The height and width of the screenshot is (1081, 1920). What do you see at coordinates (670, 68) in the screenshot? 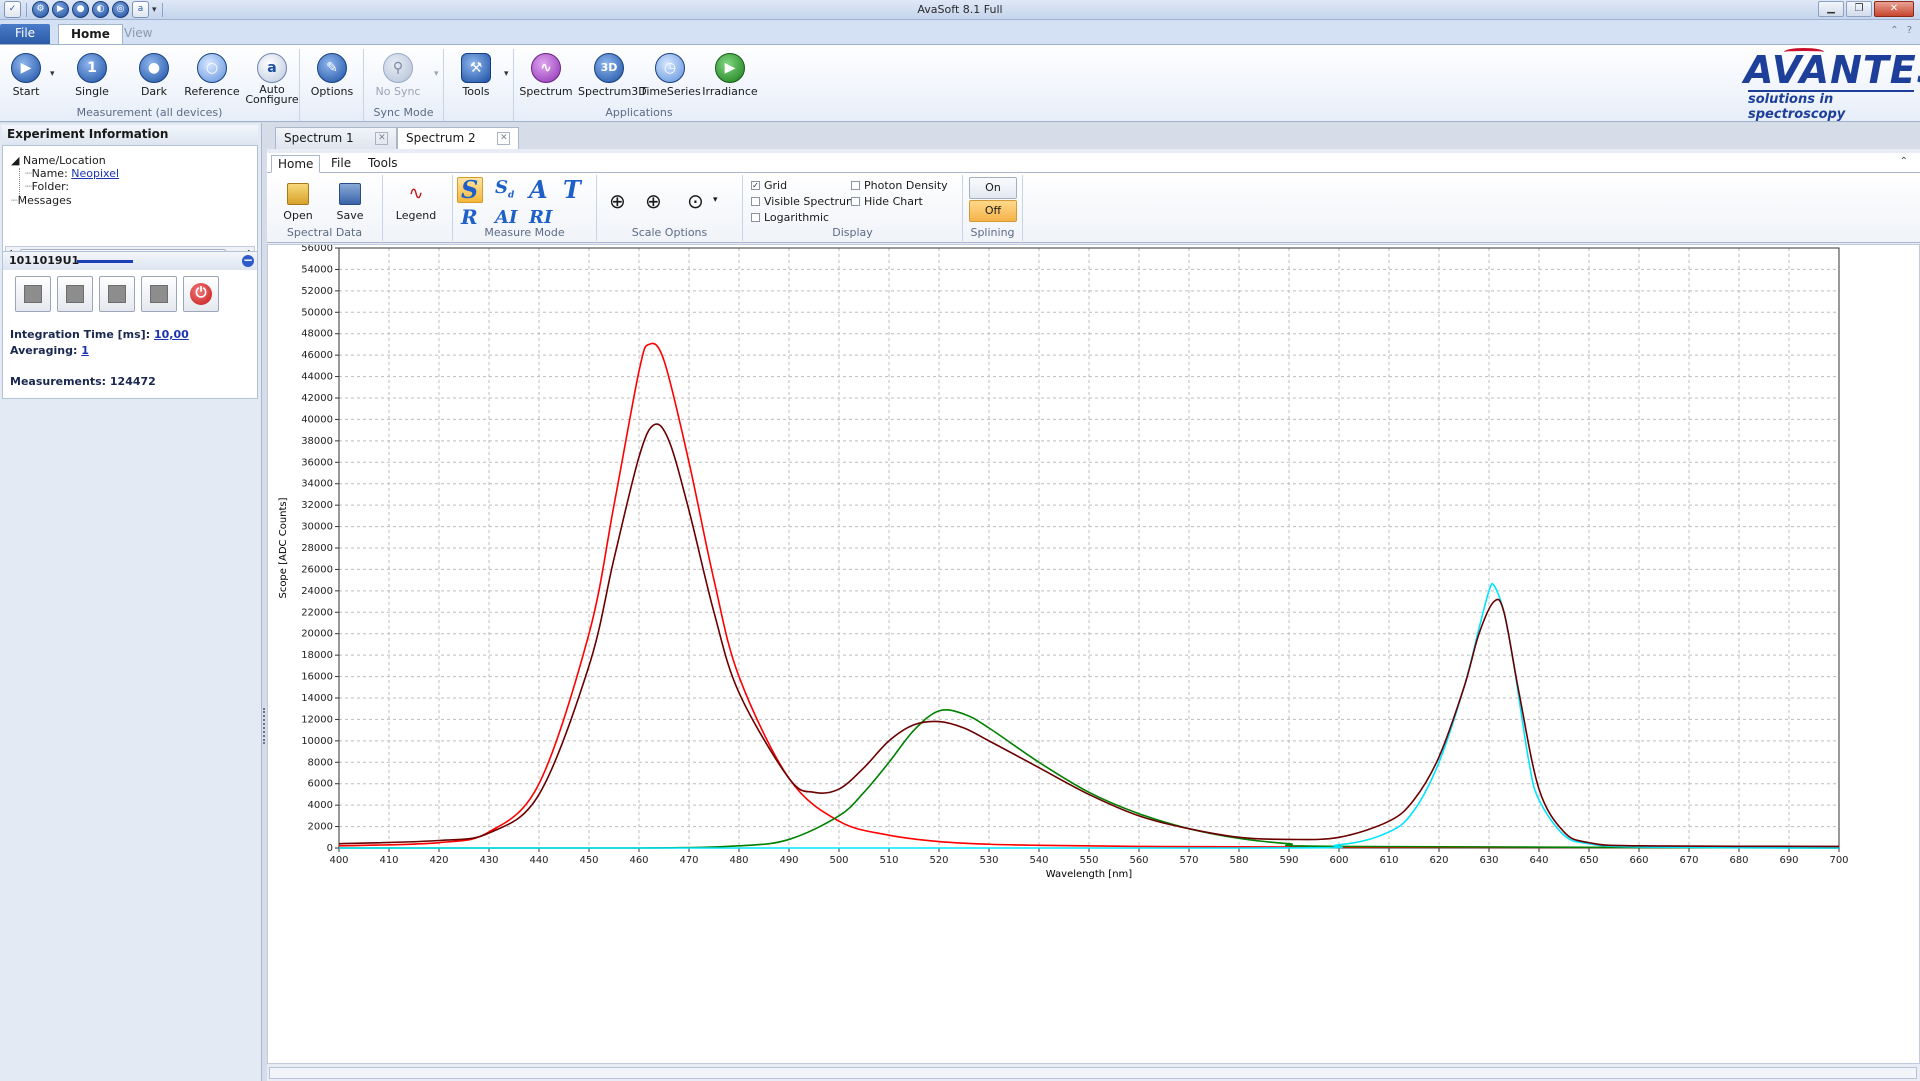
I see `timeseries-clock-icon: ◷` at bounding box center [670, 68].